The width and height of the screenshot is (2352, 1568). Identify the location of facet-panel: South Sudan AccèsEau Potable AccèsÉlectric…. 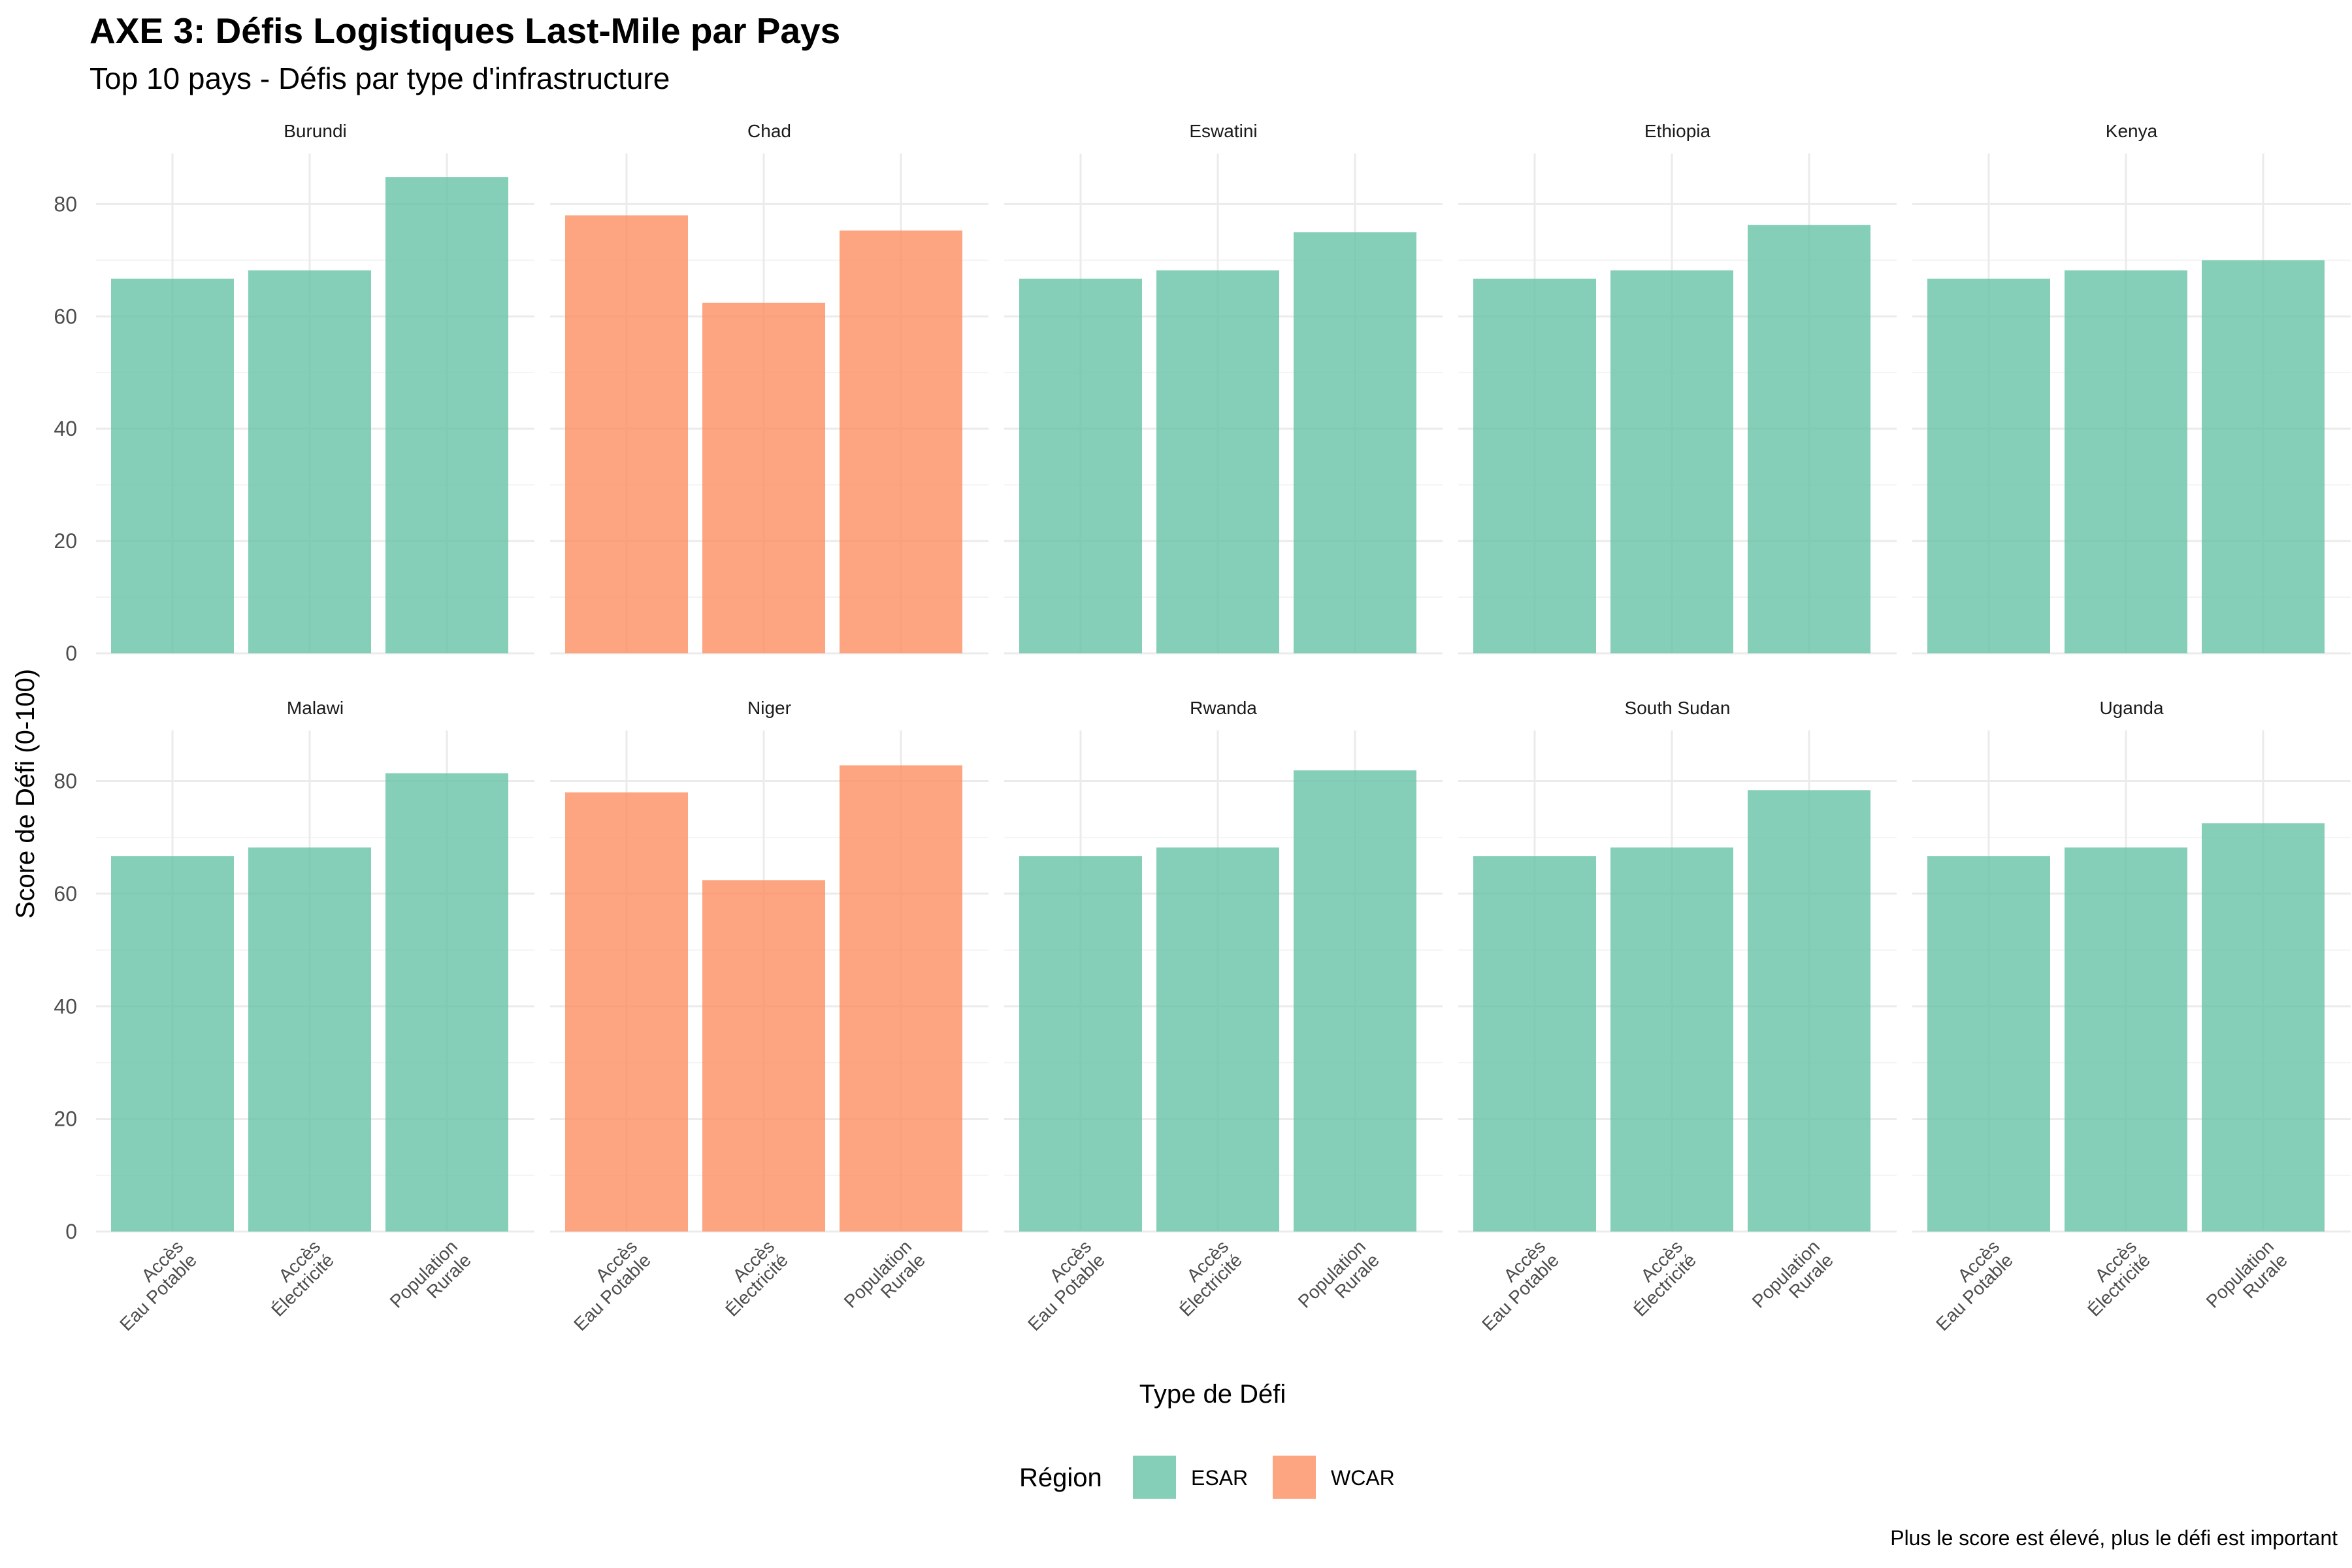
(1677, 1016).